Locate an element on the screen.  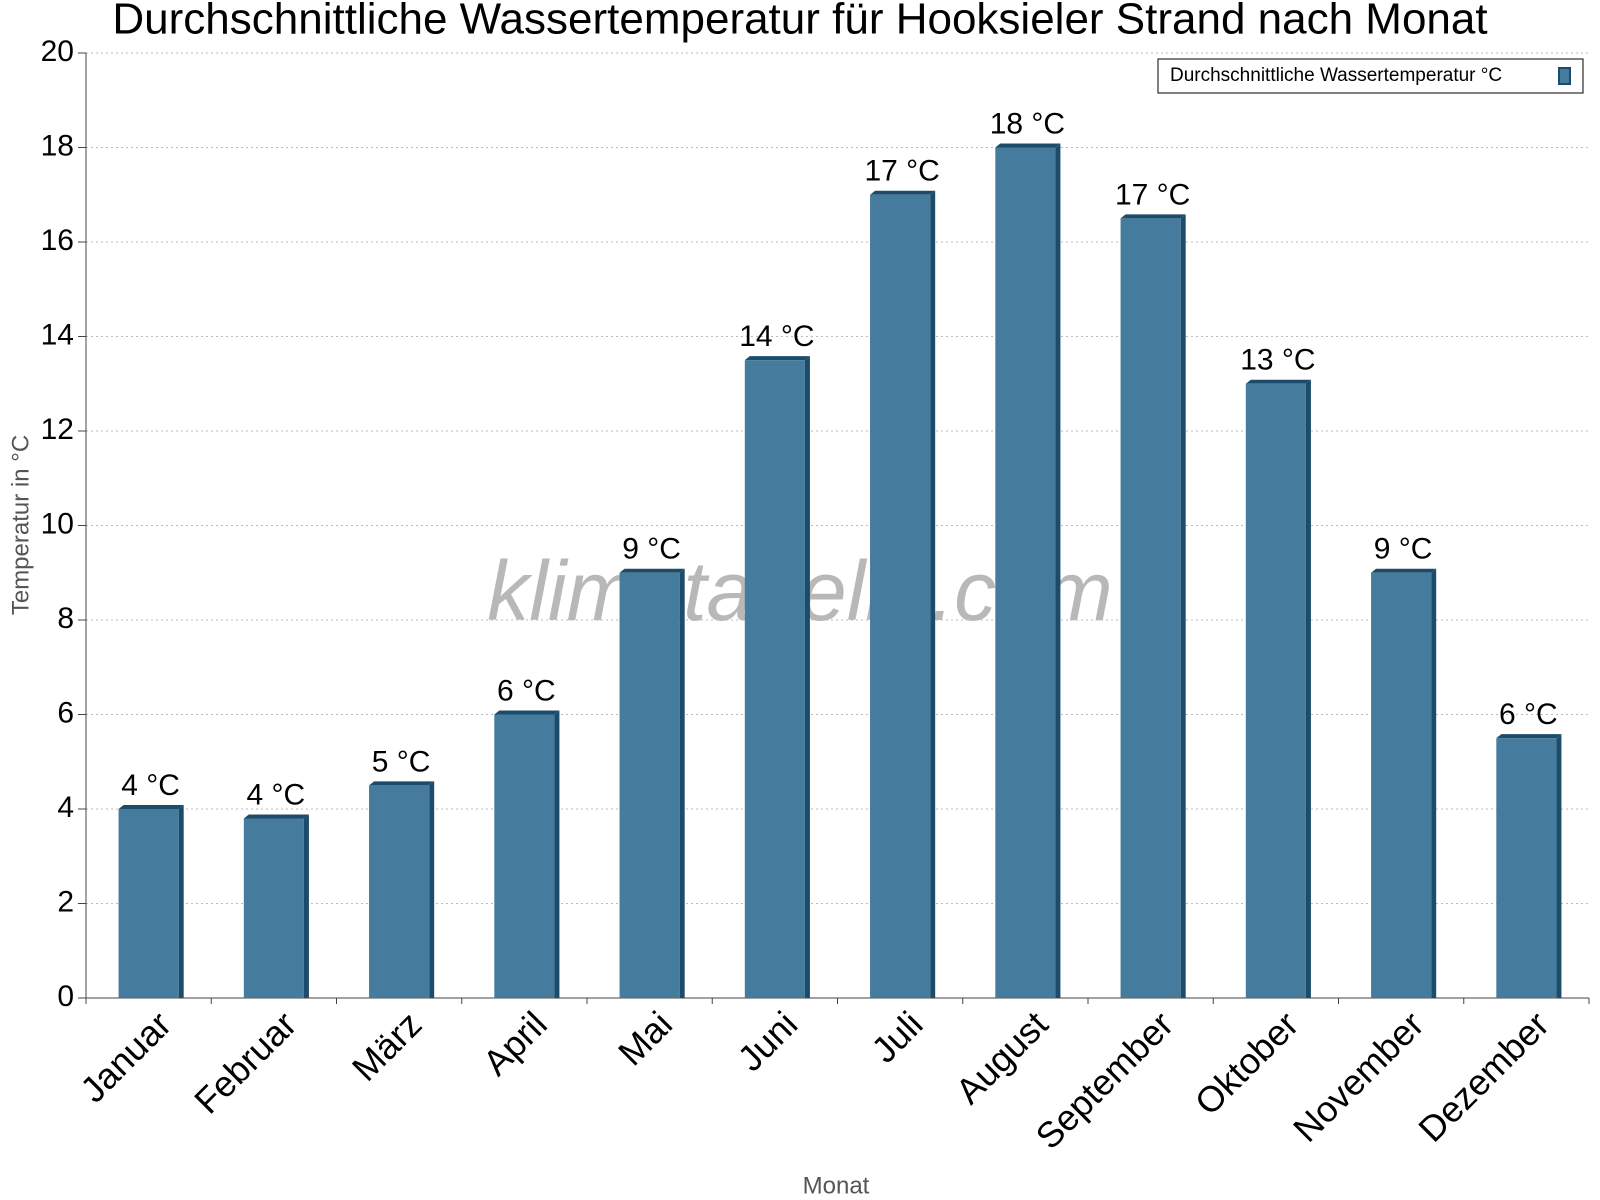
data-label: 14 °C is located at coordinates (776, 336).